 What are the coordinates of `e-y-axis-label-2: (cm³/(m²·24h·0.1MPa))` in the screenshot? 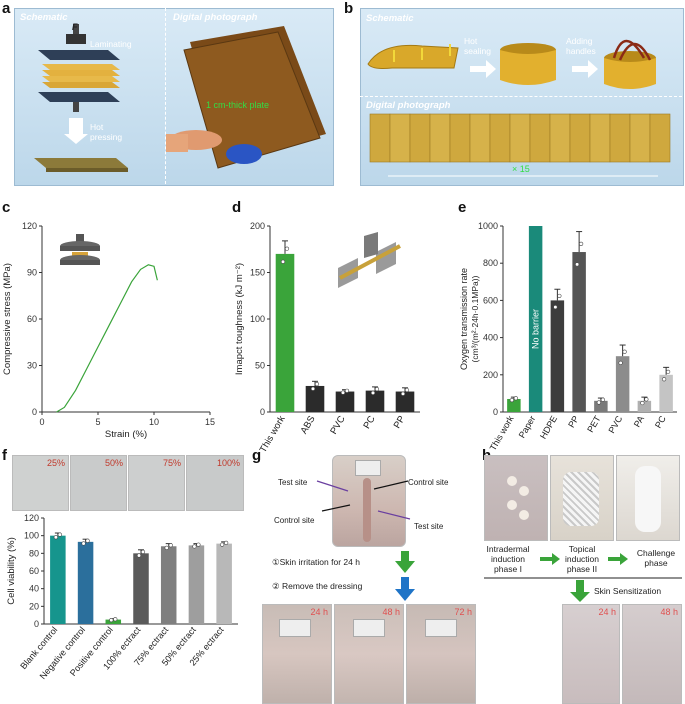 It's located at (475, 318).